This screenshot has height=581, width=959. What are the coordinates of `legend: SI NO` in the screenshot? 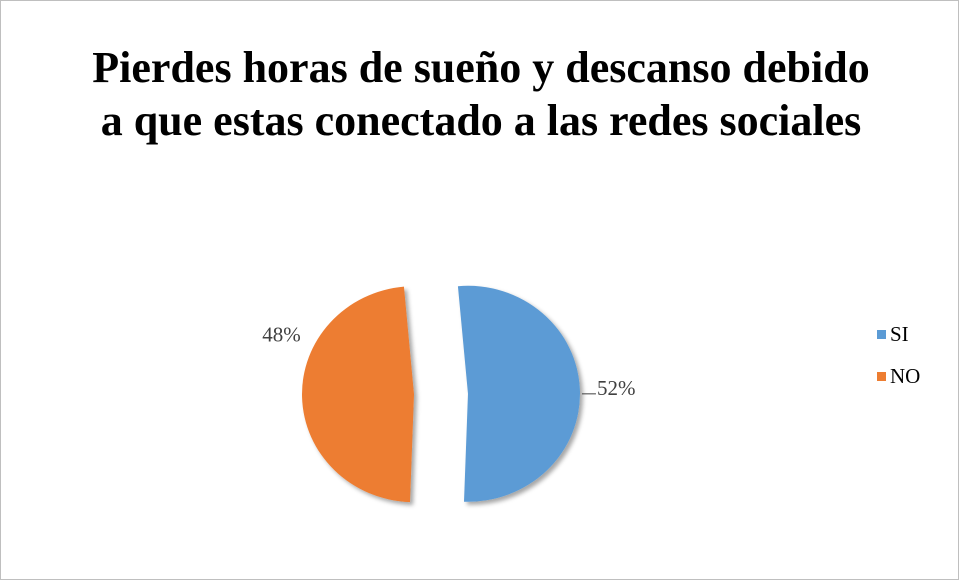 It's located at (898, 361).